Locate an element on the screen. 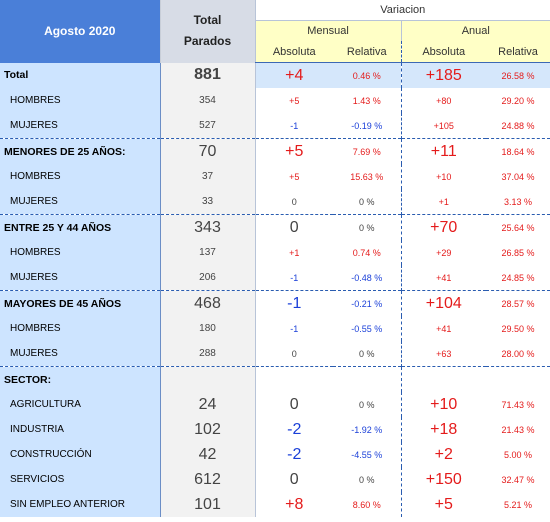 The height and width of the screenshot is (522, 550). group-row: SECTOR: is located at coordinates (275, 379).